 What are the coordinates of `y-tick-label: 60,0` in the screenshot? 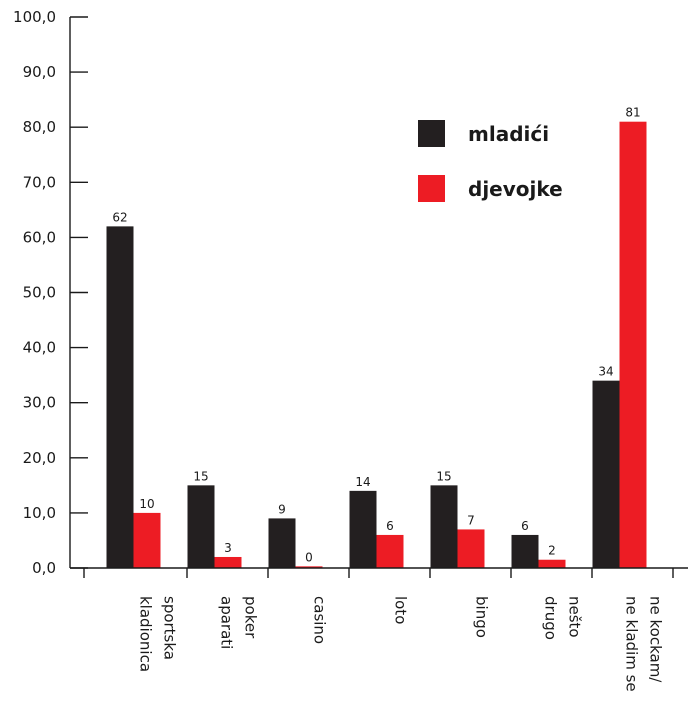 It's located at (39, 237).